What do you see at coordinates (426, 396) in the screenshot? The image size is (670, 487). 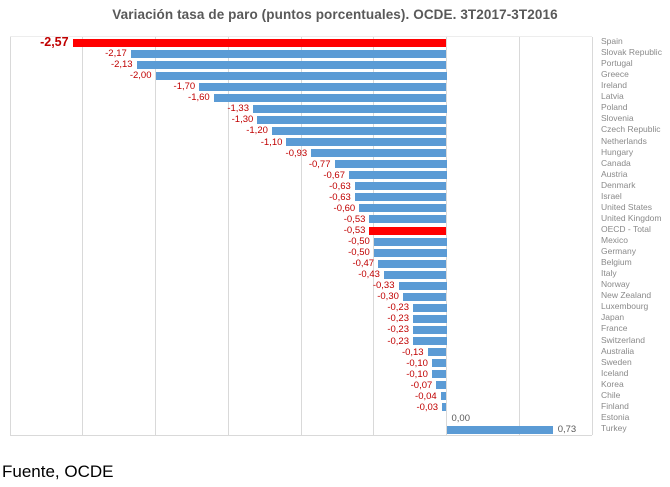 I see `value-label: -0,04` at bounding box center [426, 396].